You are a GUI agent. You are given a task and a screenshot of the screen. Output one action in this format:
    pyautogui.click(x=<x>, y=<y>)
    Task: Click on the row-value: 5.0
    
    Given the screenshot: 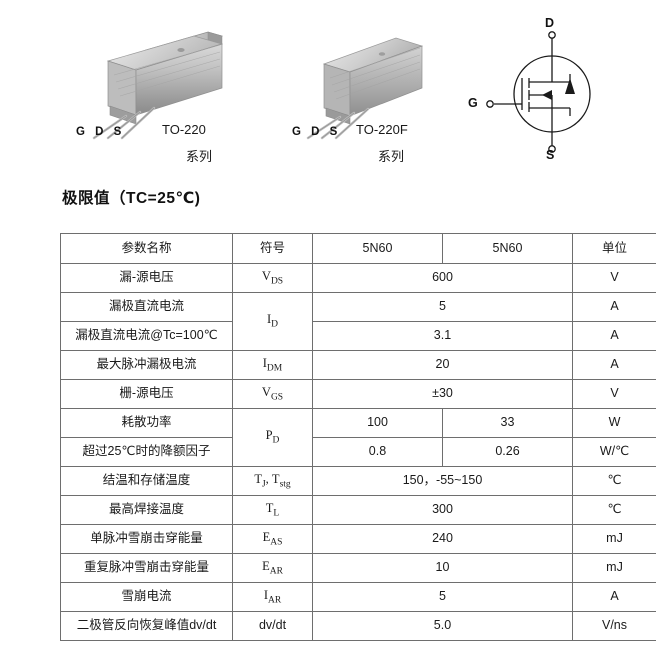 What is the action you would take?
    pyautogui.click(x=442, y=626)
    